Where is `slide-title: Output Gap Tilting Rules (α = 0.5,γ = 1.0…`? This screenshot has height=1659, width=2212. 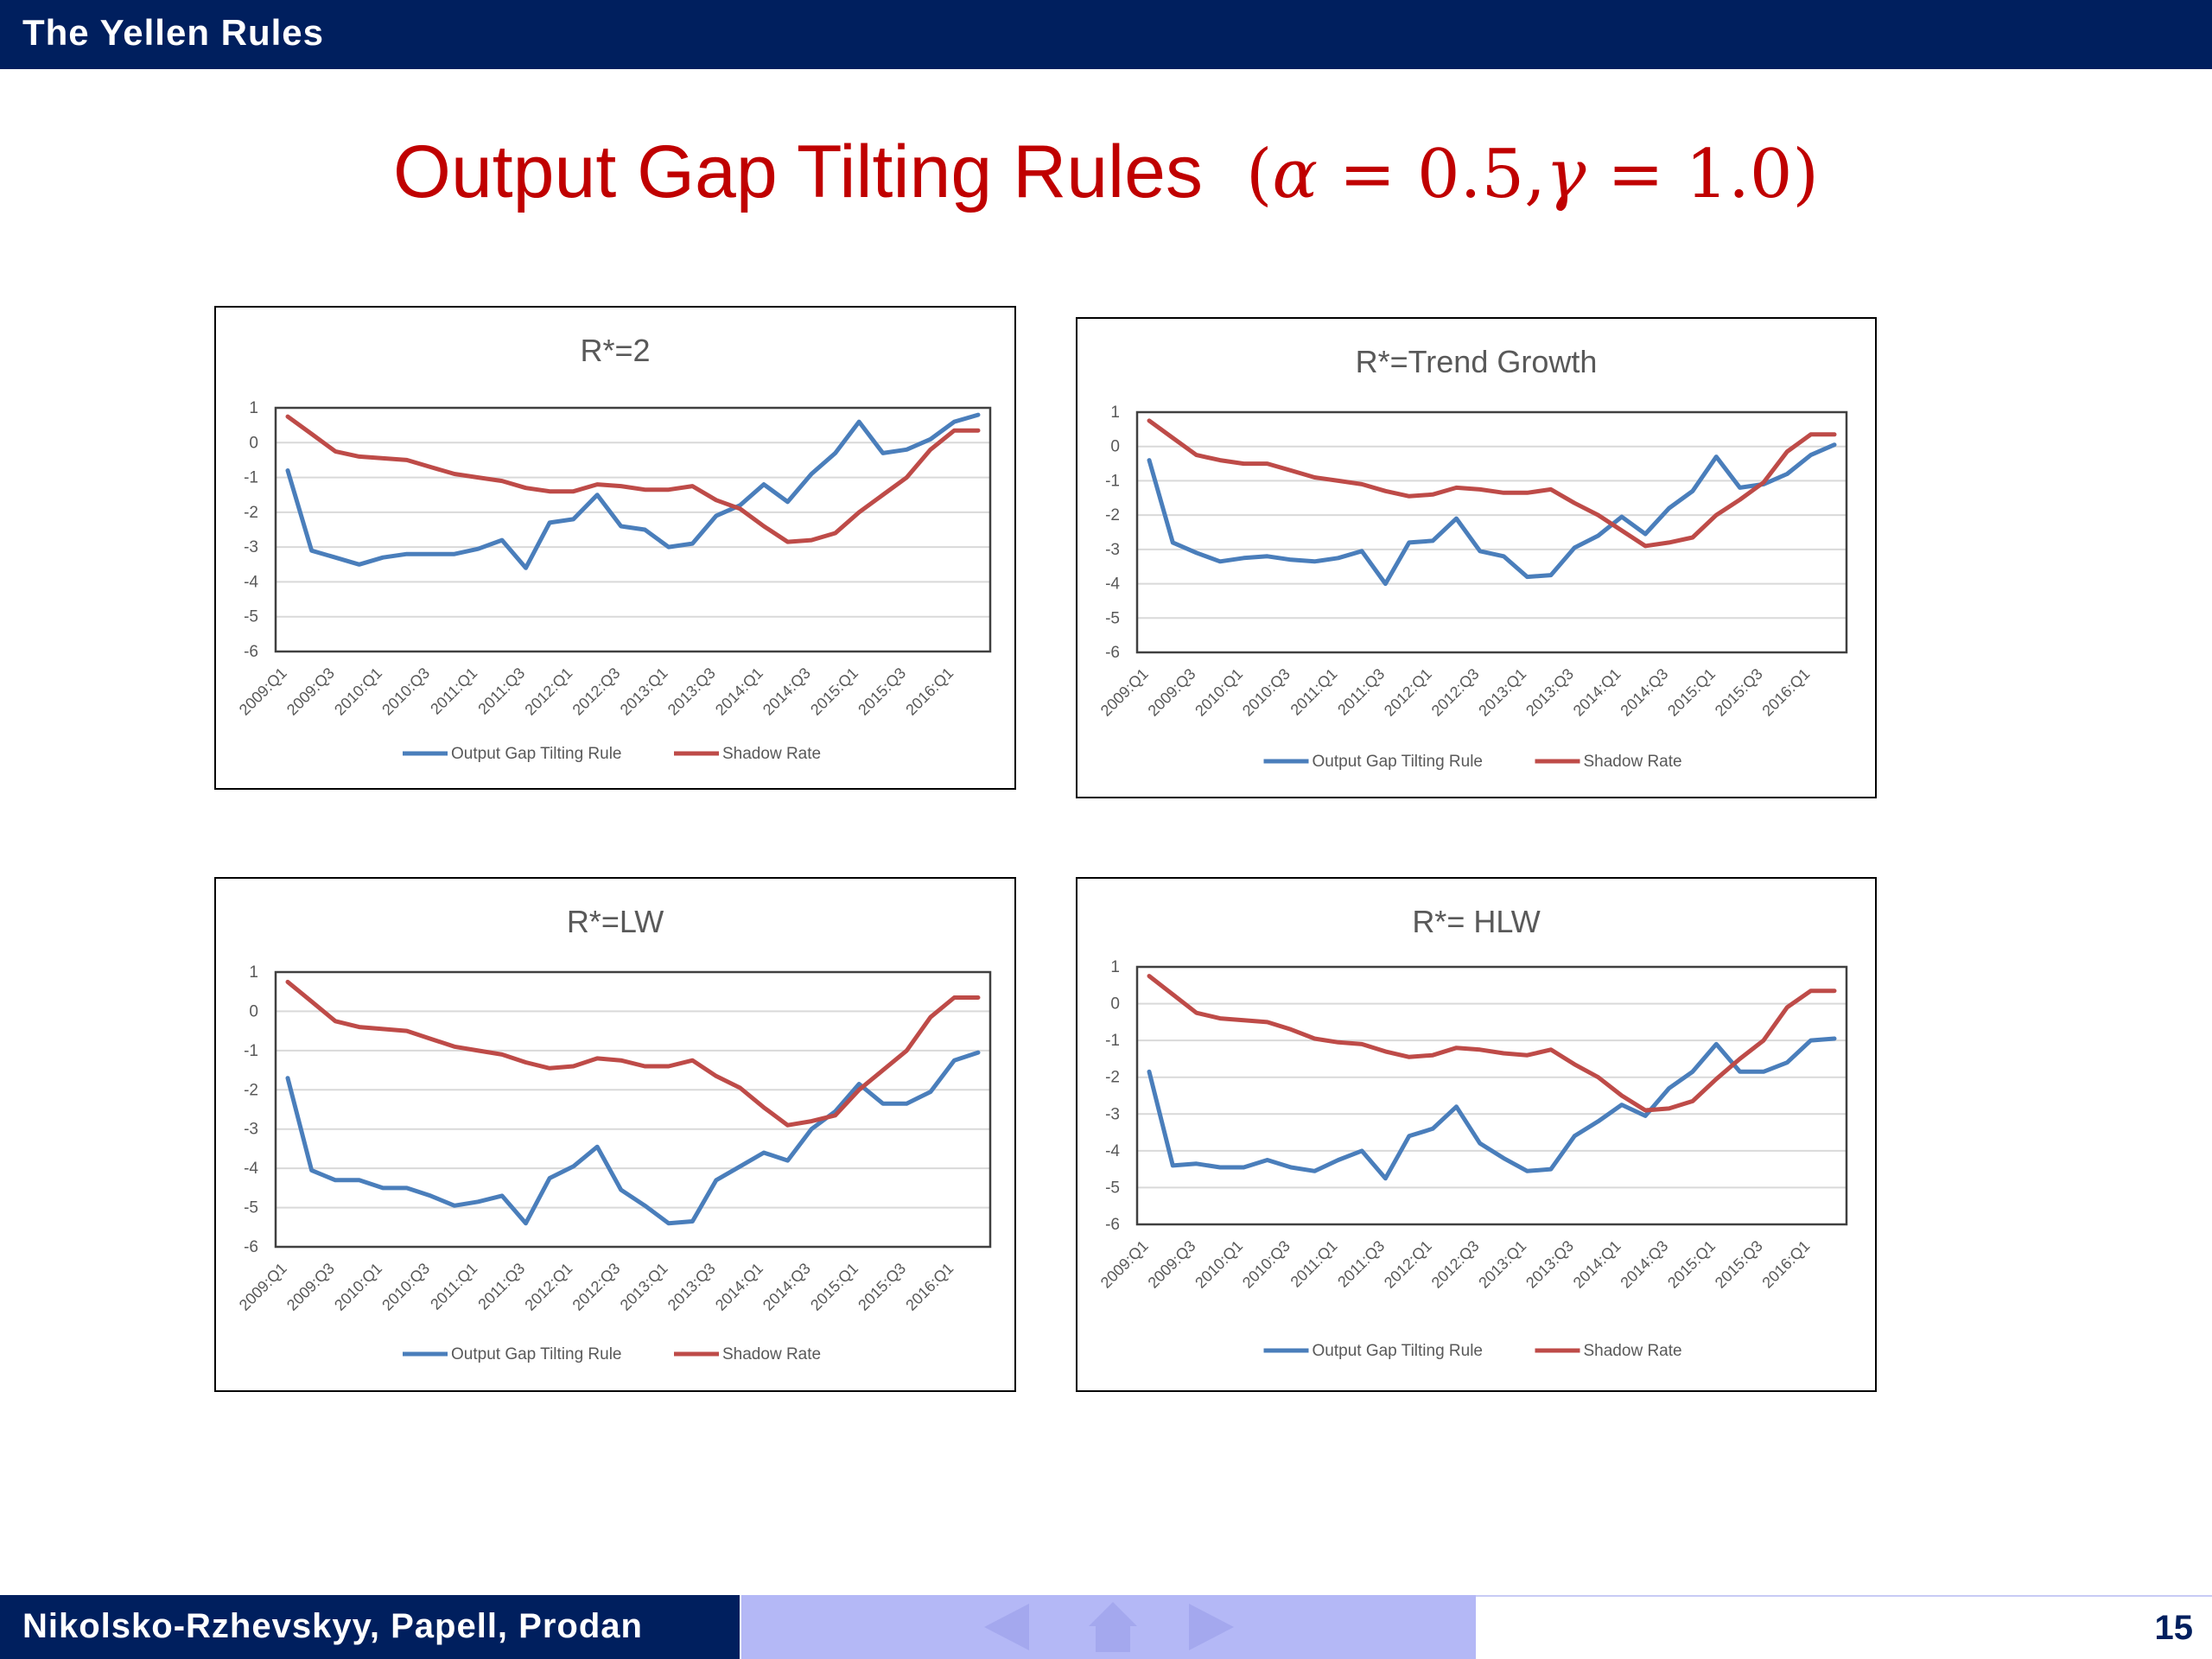
slide-title: Output Gap Tilting Rules (α = 0.5,γ = 1.0… is located at coordinates (1106, 172).